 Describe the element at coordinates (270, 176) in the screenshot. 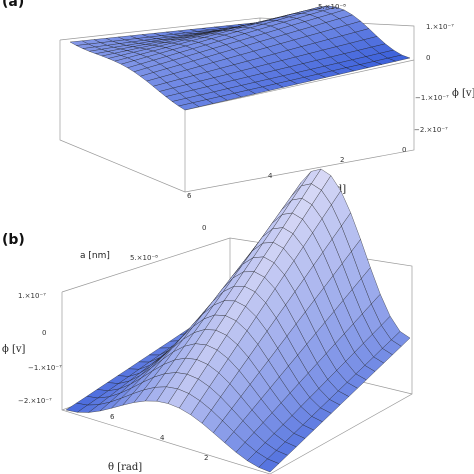

I see `panel-a-xtick: 4` at that location.